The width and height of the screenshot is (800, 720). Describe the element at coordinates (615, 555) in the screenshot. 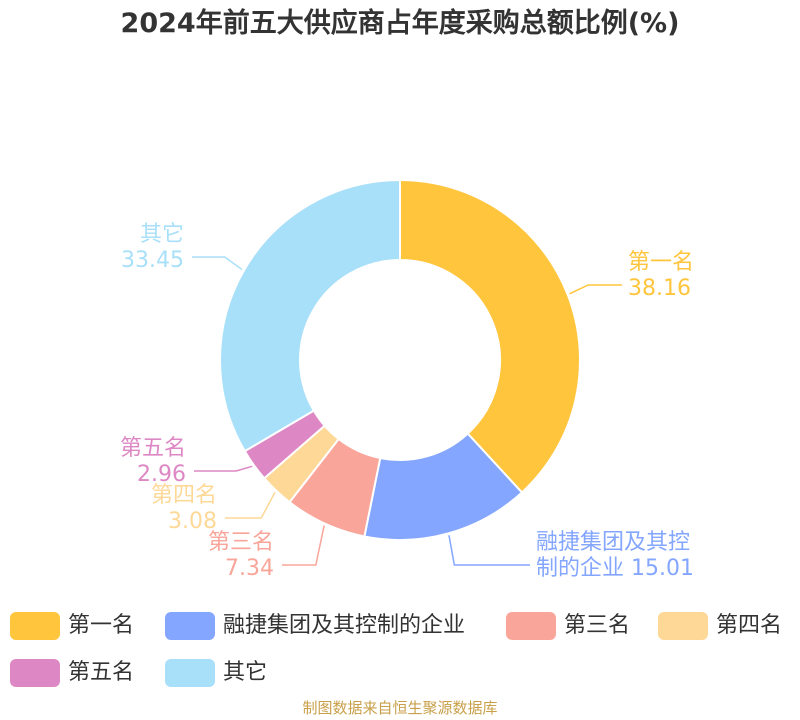

I see `data-label-2: 融捷集团及其控制的企业 15.01` at that location.